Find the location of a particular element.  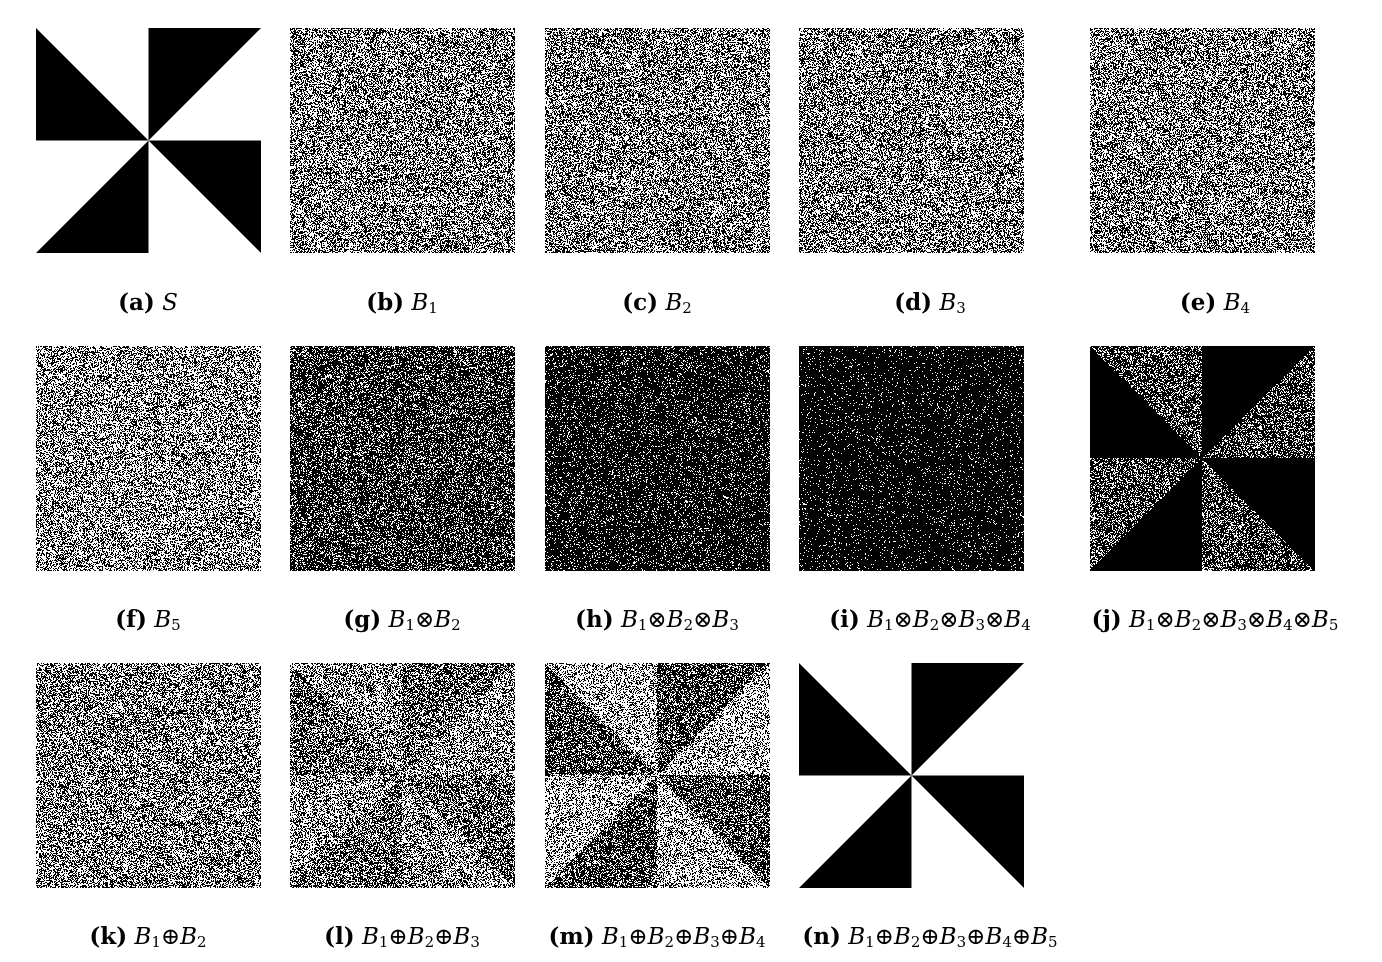

caption-e: (e) B4 is located at coordinates (1215, 305).